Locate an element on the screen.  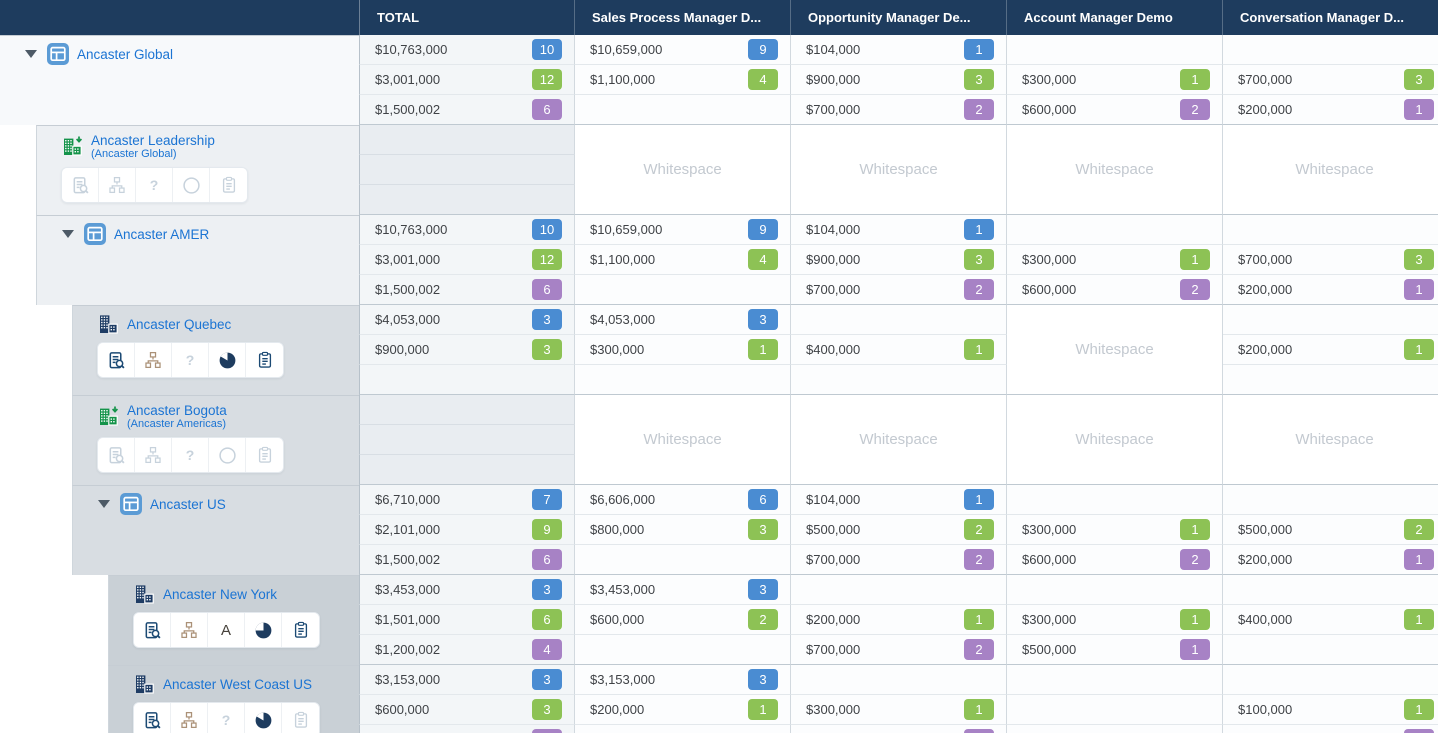
total-cell: $6,710,000 7 is located at coordinates (467, 500).